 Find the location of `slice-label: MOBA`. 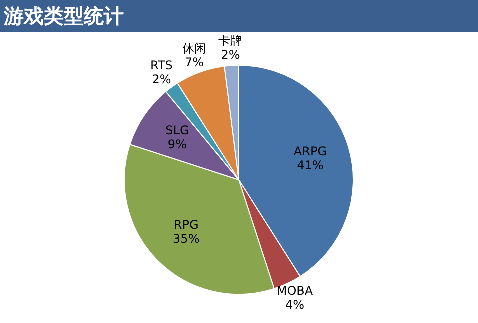

slice-label: MOBA is located at coordinates (295, 291).